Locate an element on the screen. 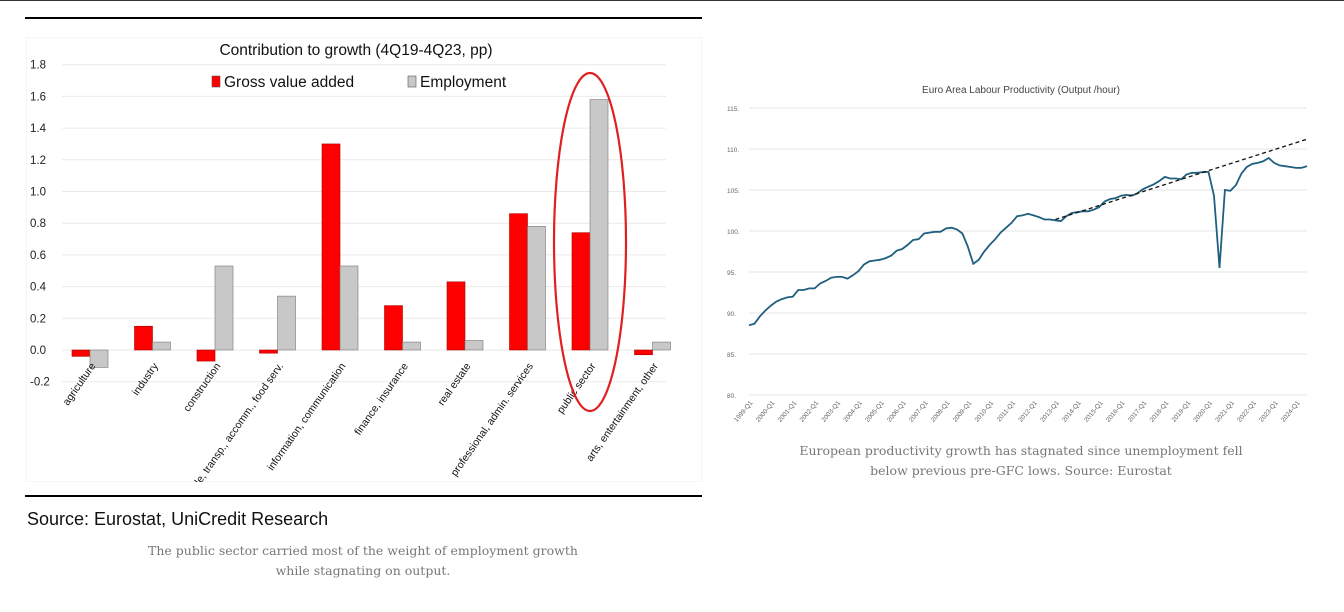 This screenshot has height=612, width=1344. y-tick-label: 1.4 is located at coordinates (38, 129).